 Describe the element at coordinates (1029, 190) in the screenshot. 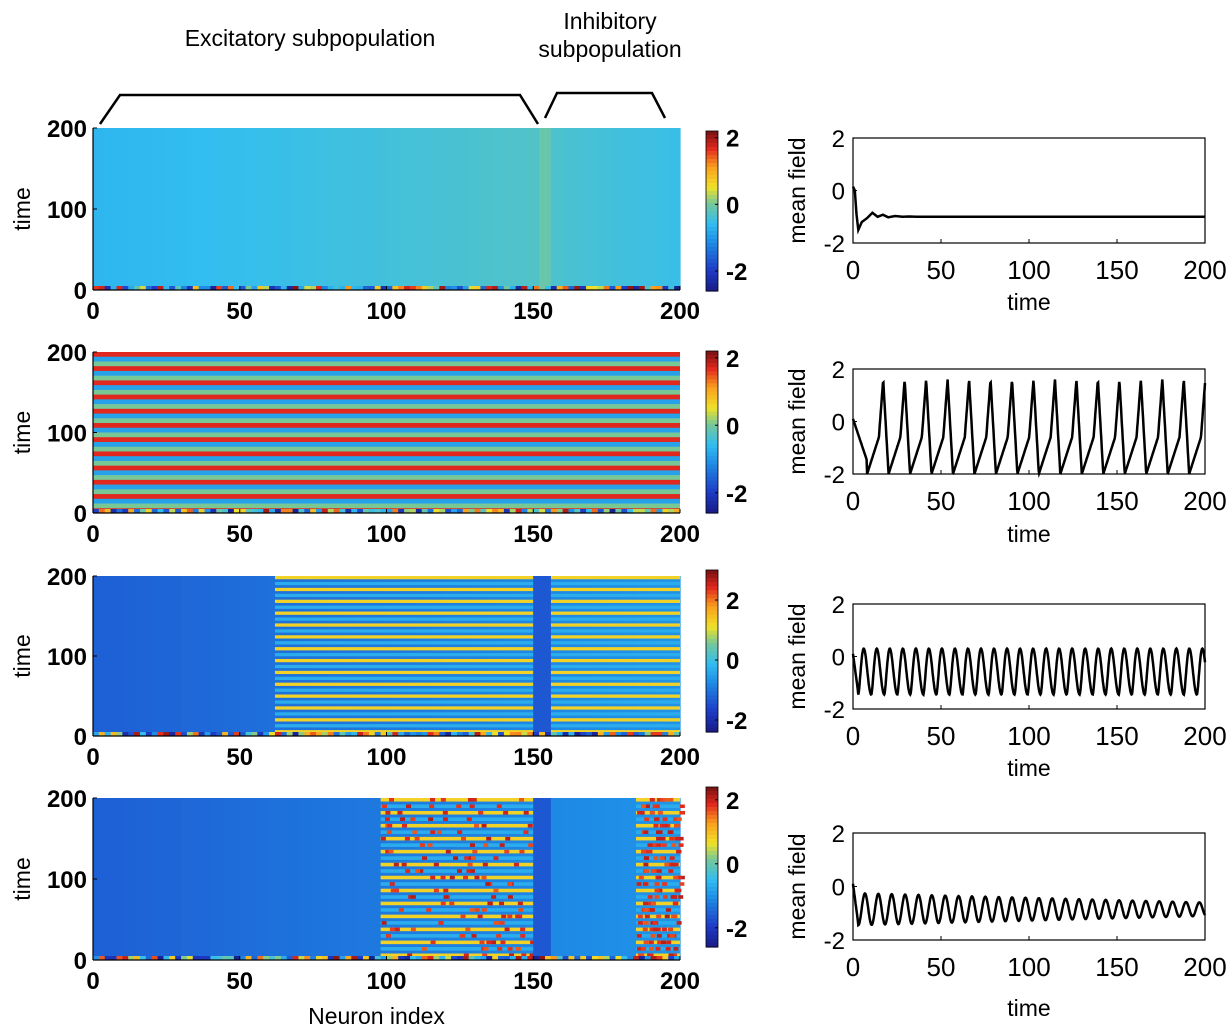

I see `mean-field-frame` at that location.